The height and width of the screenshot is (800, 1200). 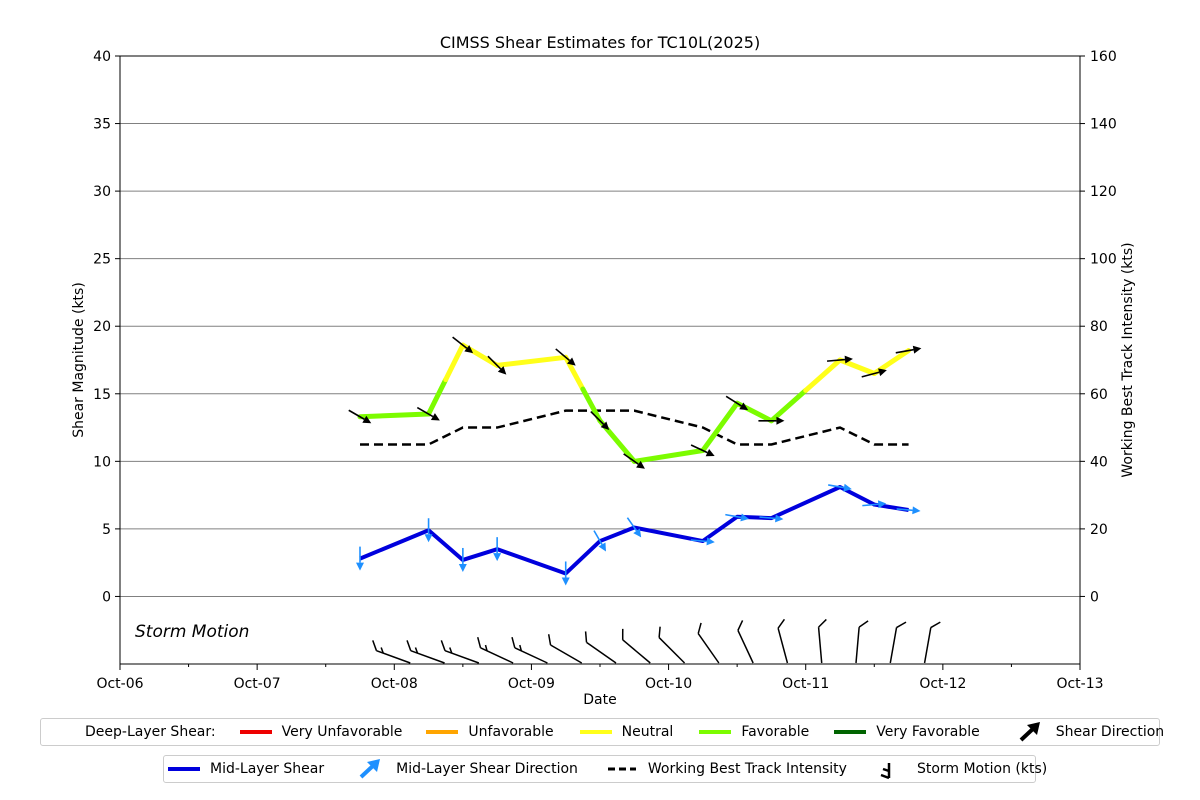 What do you see at coordinates (870, 374) in the screenshot?
I see `deep-shear-arrow-11-shaft` at bounding box center [870, 374].